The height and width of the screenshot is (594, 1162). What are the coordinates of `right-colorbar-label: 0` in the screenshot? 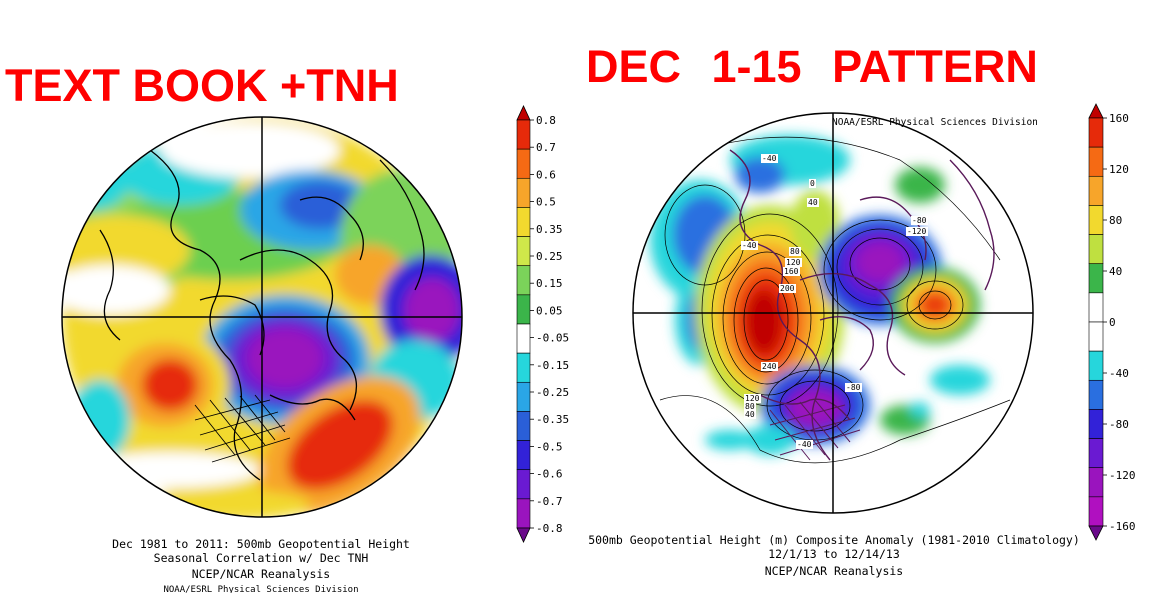 It's located at (1112, 322).